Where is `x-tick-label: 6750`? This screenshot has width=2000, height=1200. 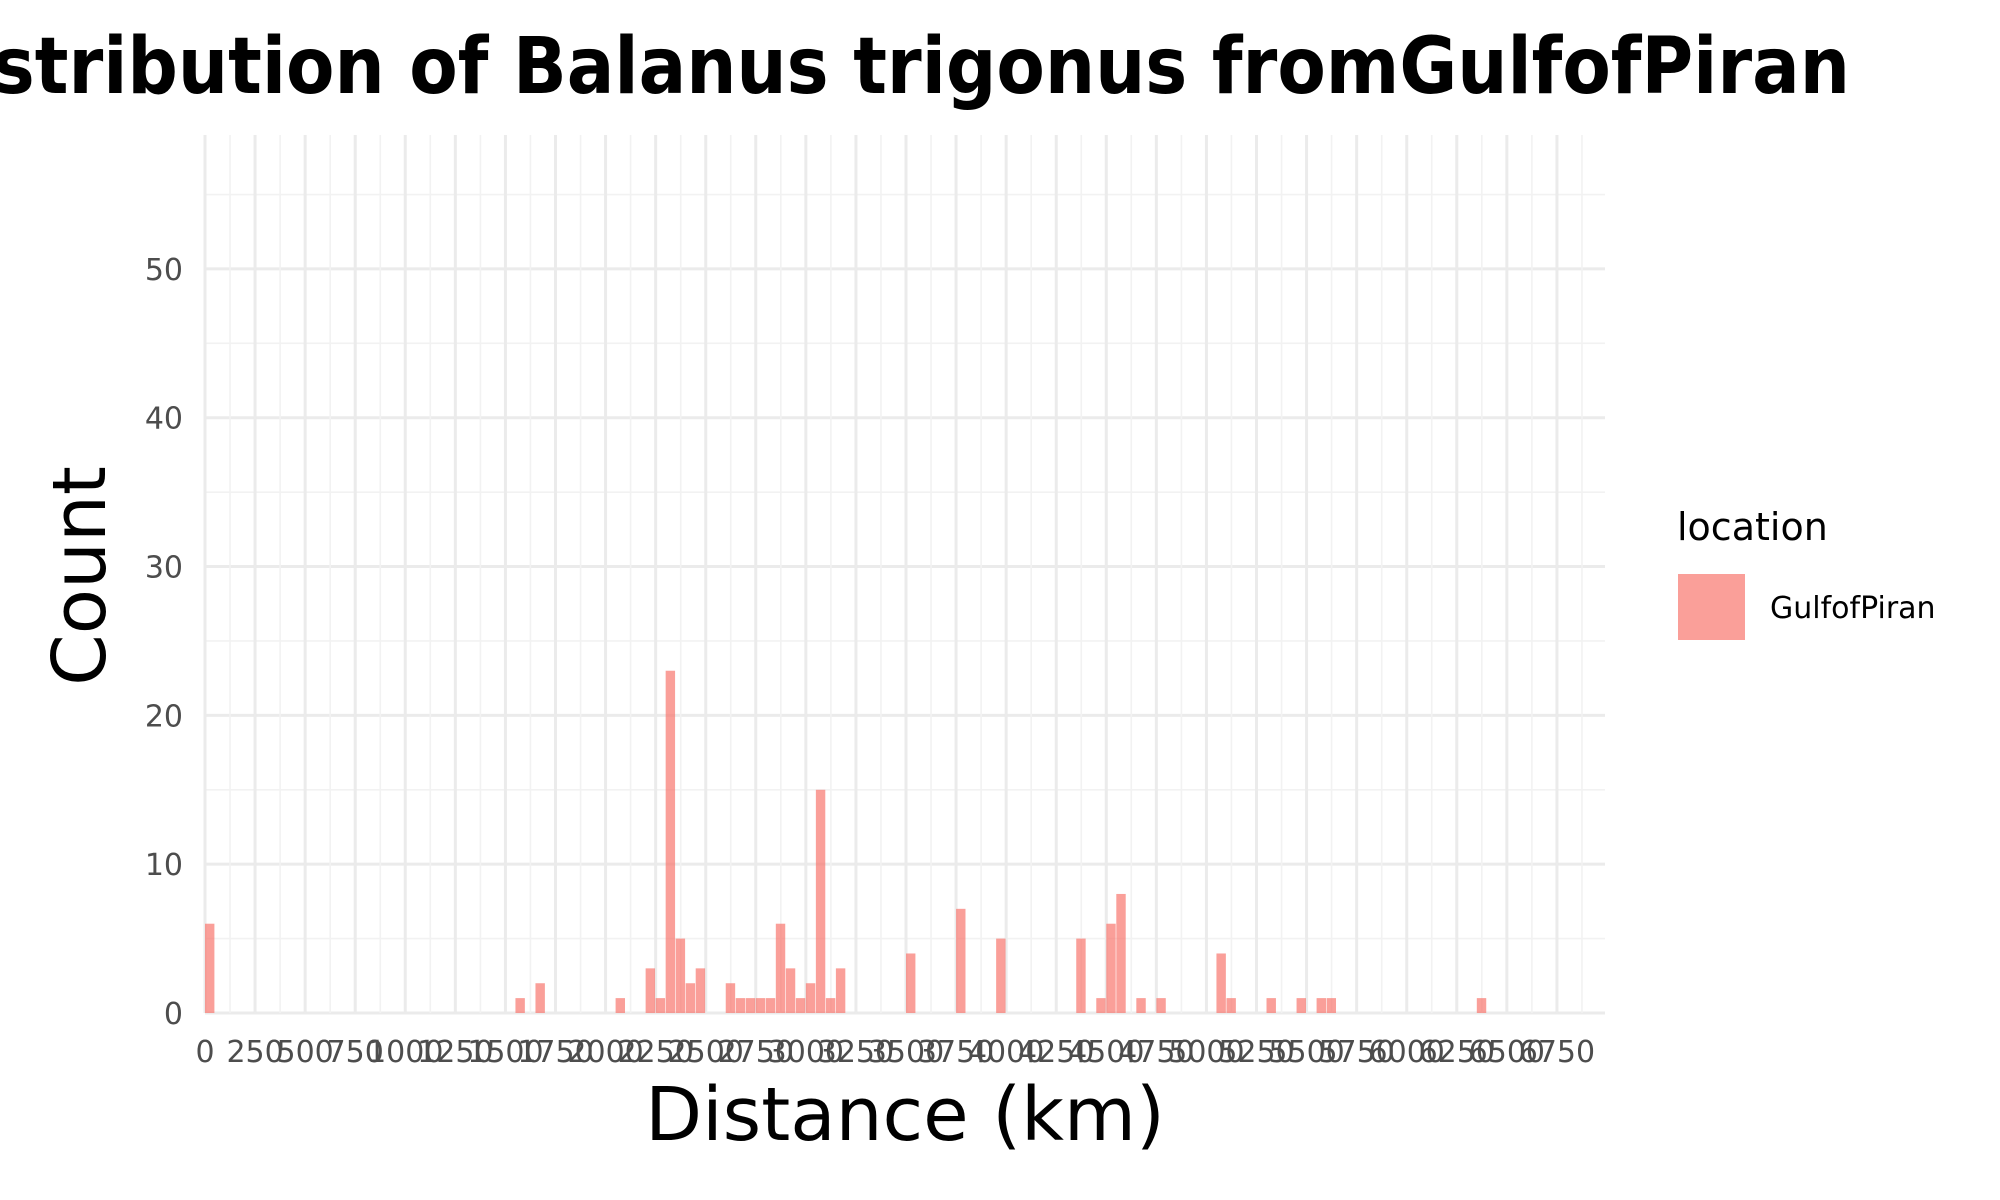 x-tick-label: 6750 is located at coordinates (1557, 1052).